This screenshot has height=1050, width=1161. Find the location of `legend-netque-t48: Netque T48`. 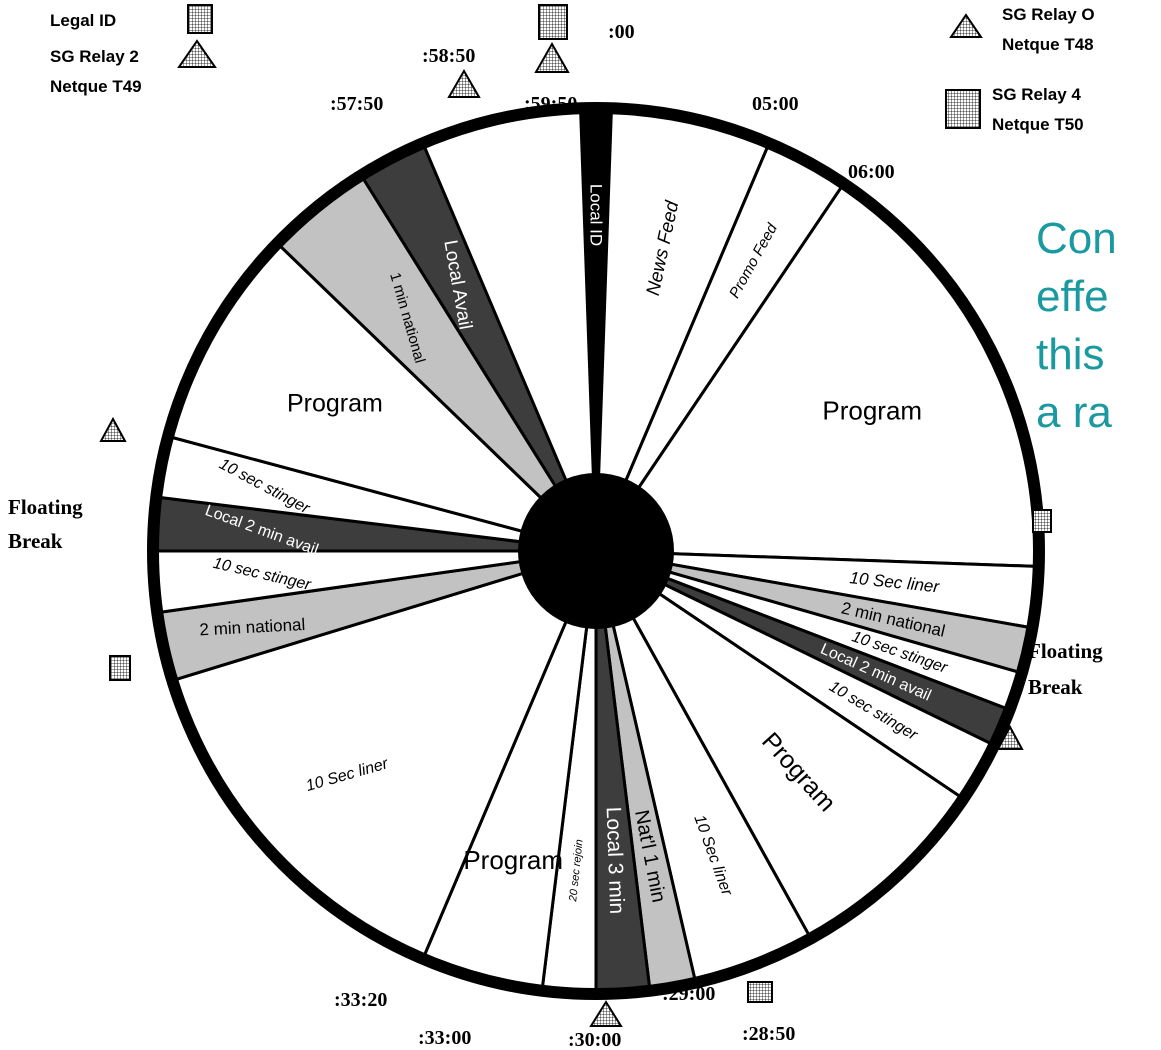

legend-netque-t48: Netque T48 is located at coordinates (1048, 44).